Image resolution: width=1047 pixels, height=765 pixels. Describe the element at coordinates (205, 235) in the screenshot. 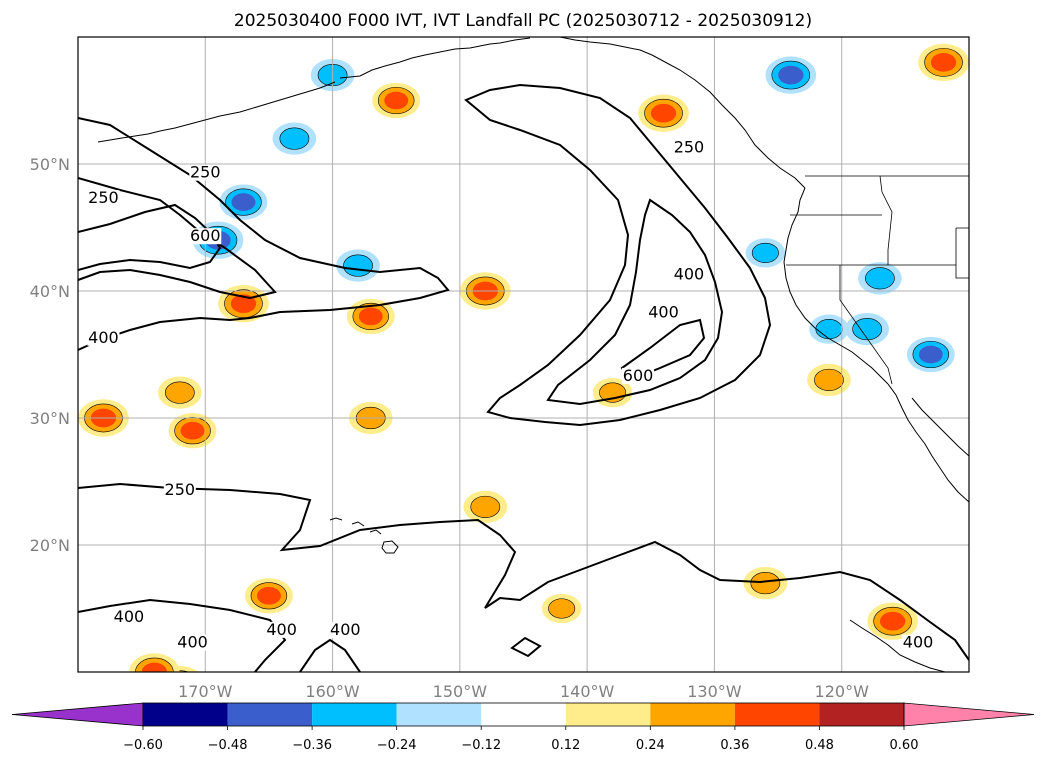

I see `contour-label-2: 600` at that location.